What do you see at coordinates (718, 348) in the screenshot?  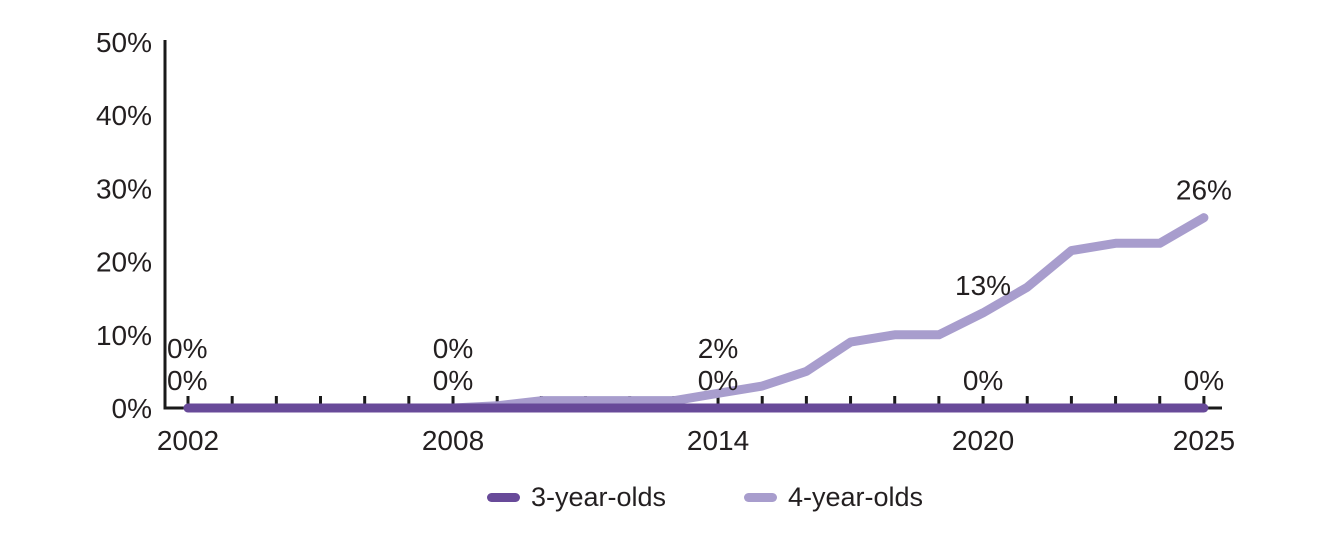 I see `data-label-4-year-olds-2014: 2%` at bounding box center [718, 348].